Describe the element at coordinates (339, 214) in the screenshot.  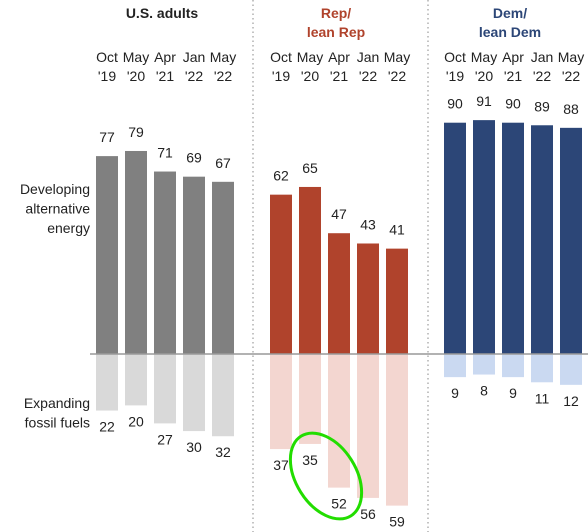
I see `value-label: 47` at that location.